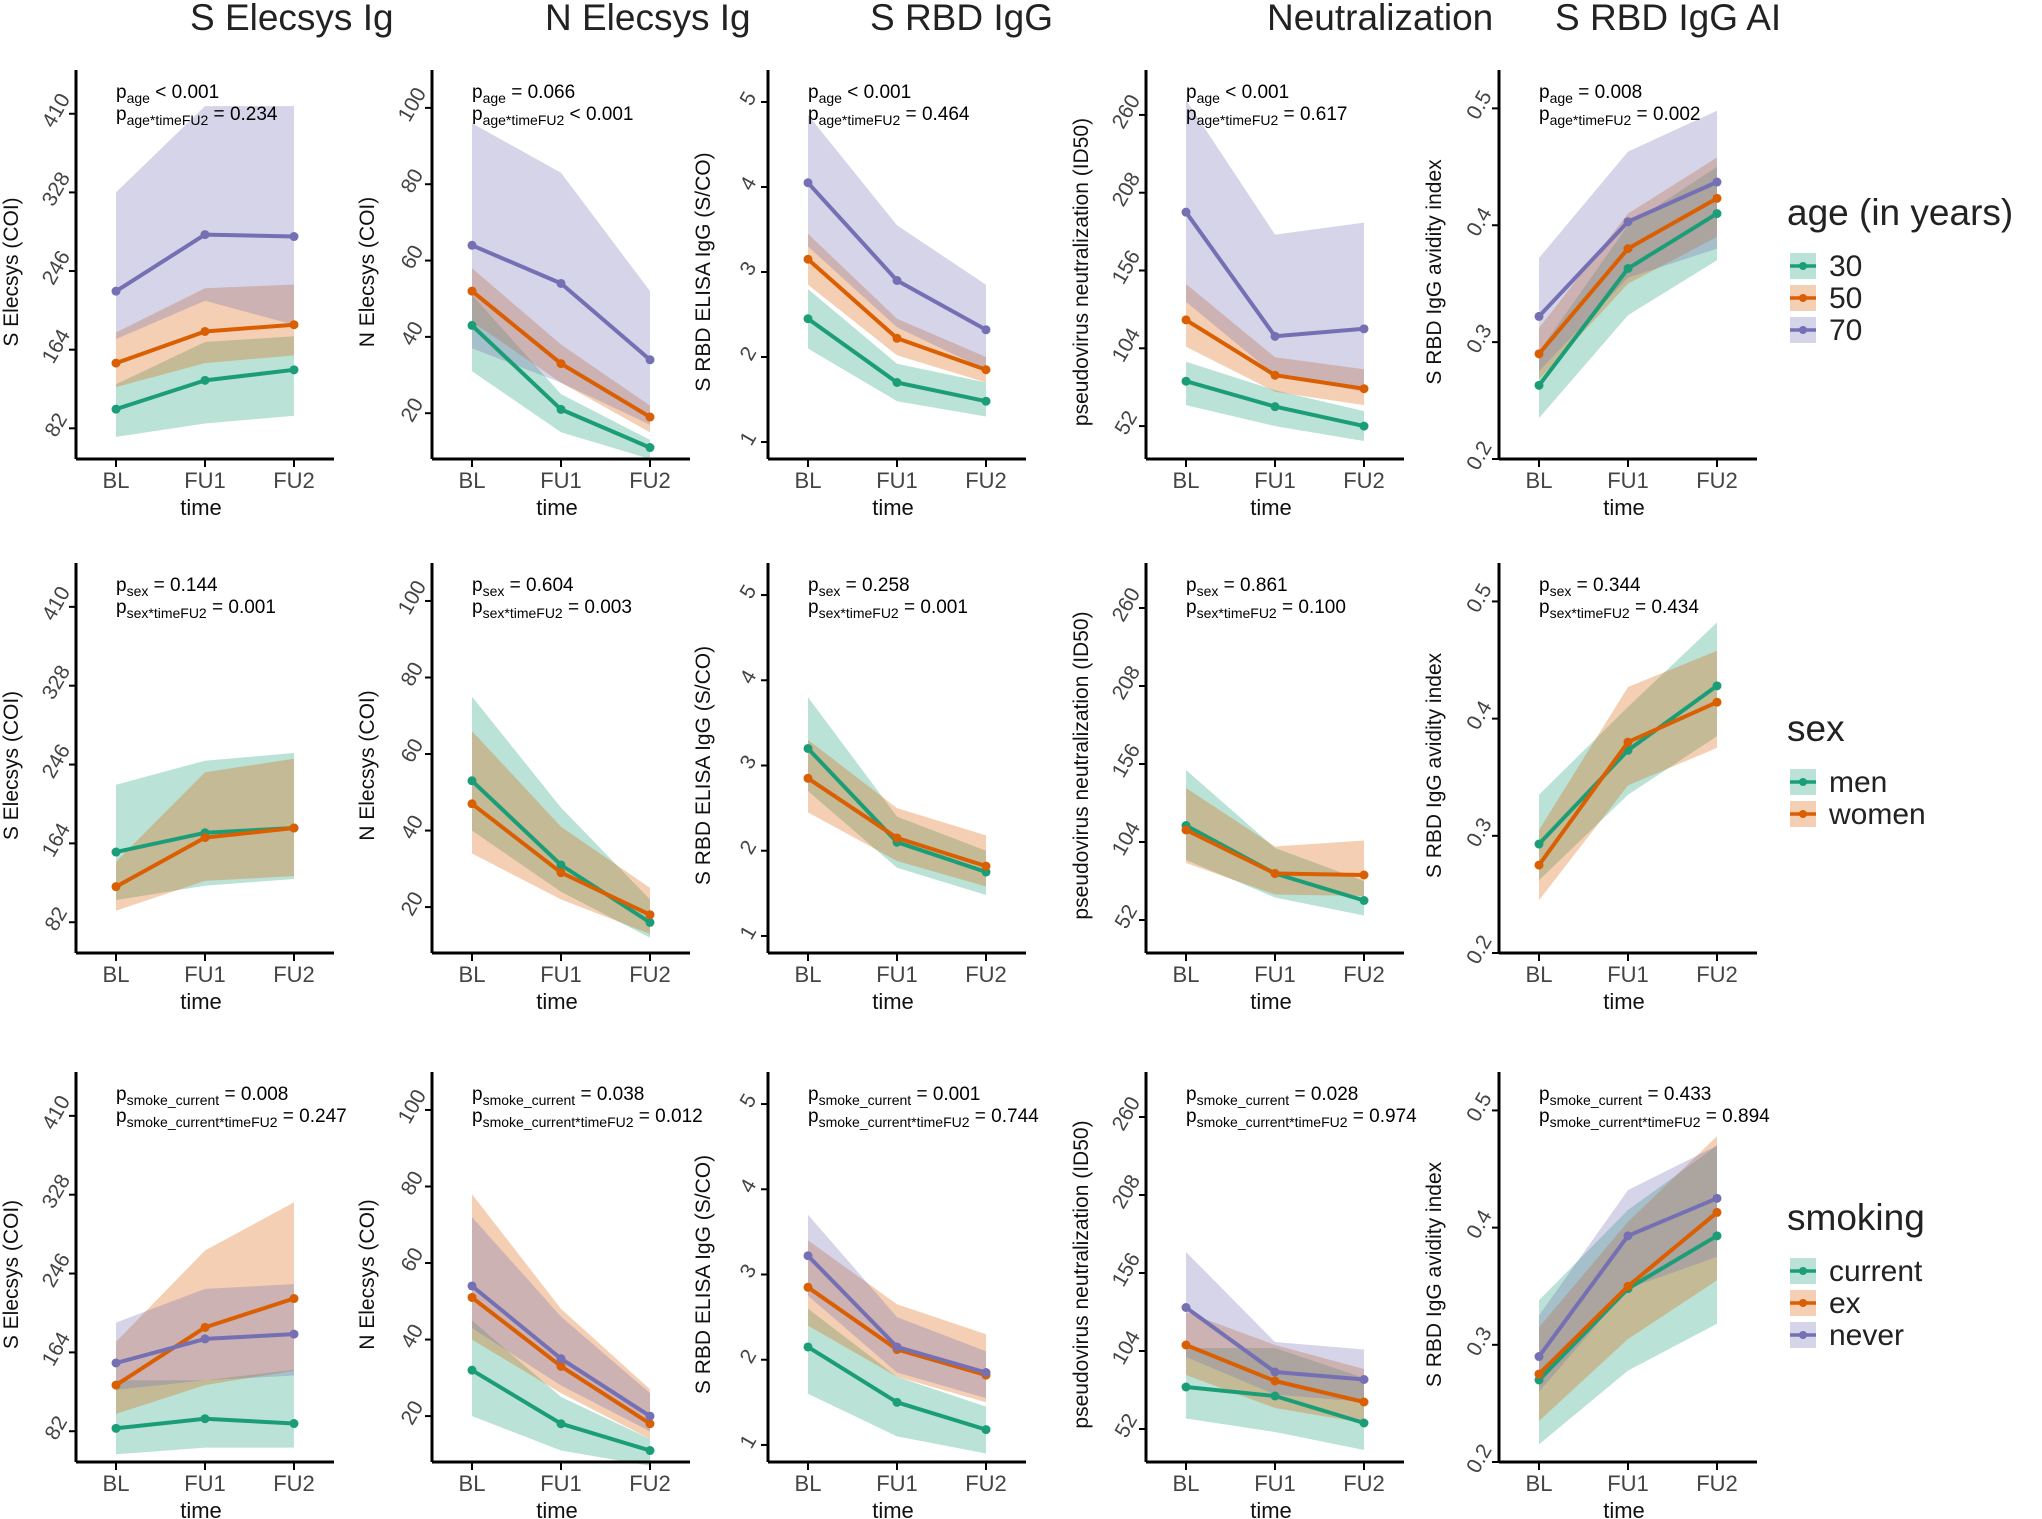 The height and width of the screenshot is (1519, 2042). What do you see at coordinates (523, 94) in the screenshot?
I see `p-value-annotation: page = 0.066` at bounding box center [523, 94].